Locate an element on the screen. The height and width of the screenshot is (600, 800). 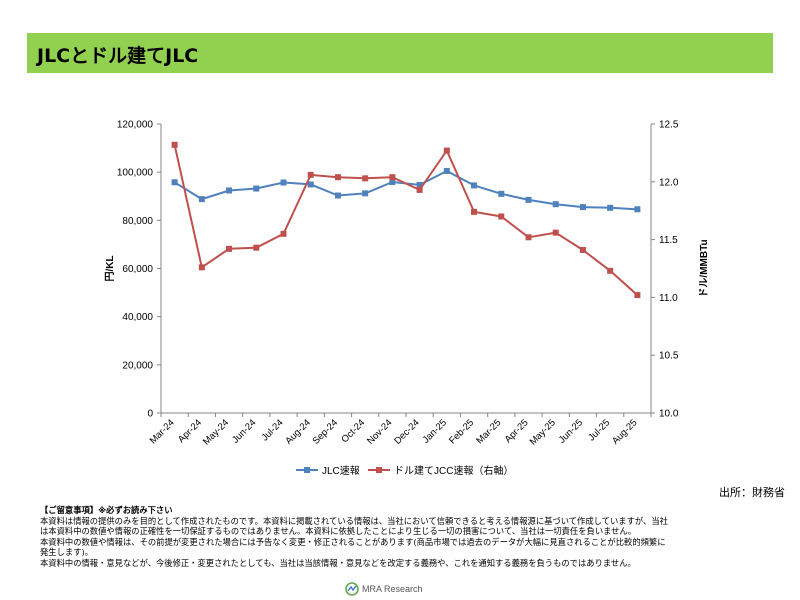
company-logo: MRA Research is located at coordinates (384, 589).